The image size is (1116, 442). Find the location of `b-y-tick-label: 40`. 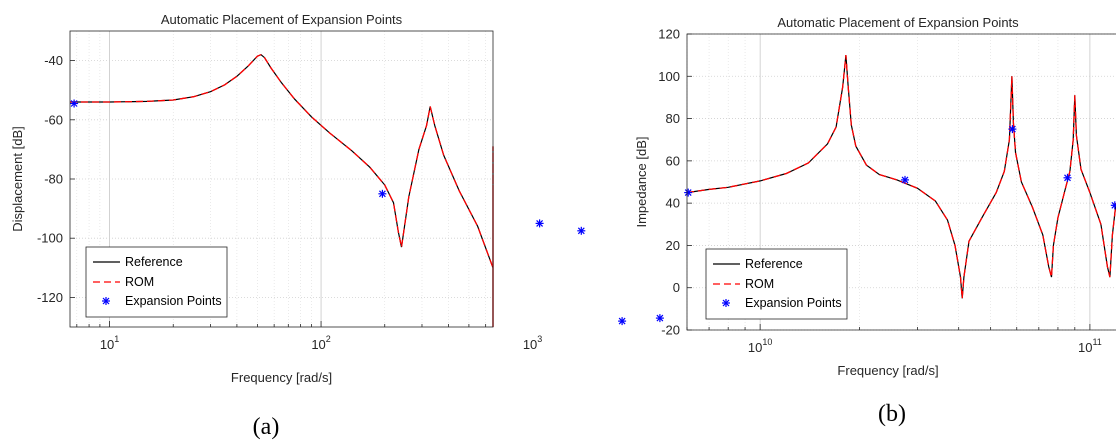

b-y-tick-label: 40 is located at coordinates (673, 203).